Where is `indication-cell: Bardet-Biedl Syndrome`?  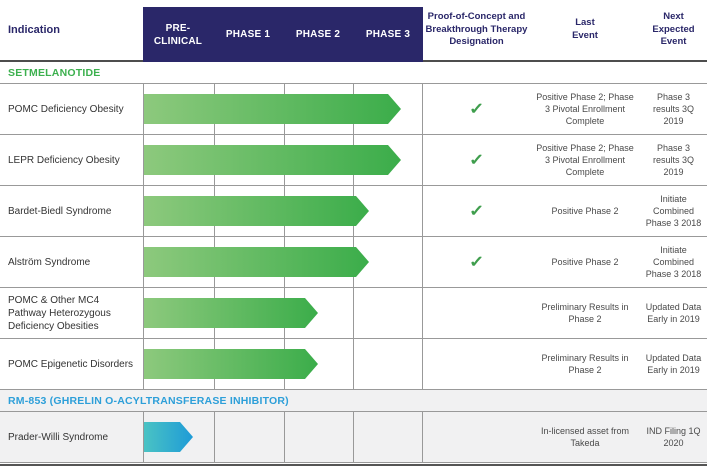 indication-cell: Bardet-Biedl Syndrome is located at coordinates (71, 211).